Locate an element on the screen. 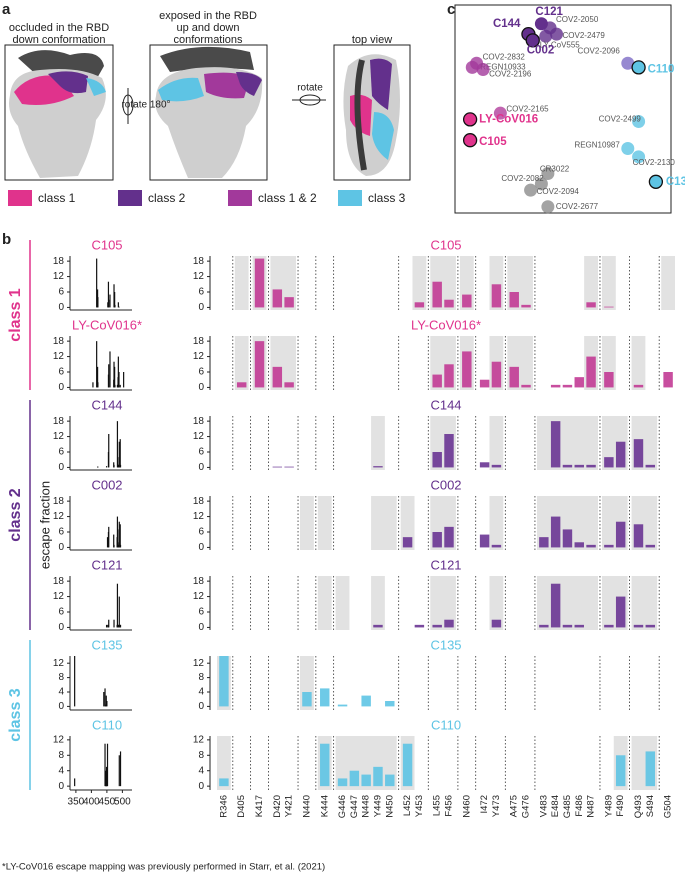 This screenshot has height=880, width=685. view-caption: occluded in the RBD is located at coordinates (59, 28).